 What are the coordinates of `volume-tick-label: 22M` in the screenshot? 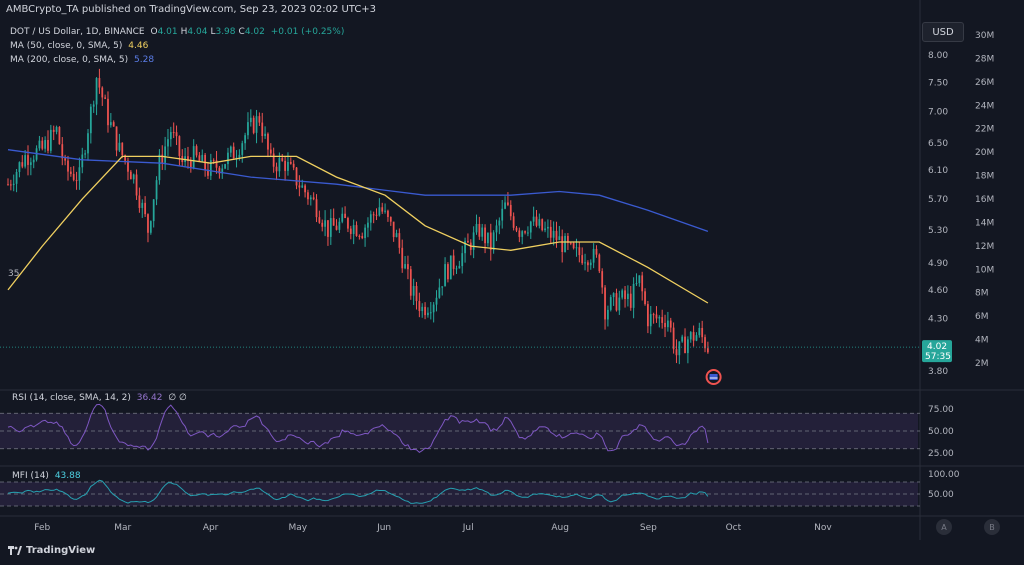 It's located at (984, 130).